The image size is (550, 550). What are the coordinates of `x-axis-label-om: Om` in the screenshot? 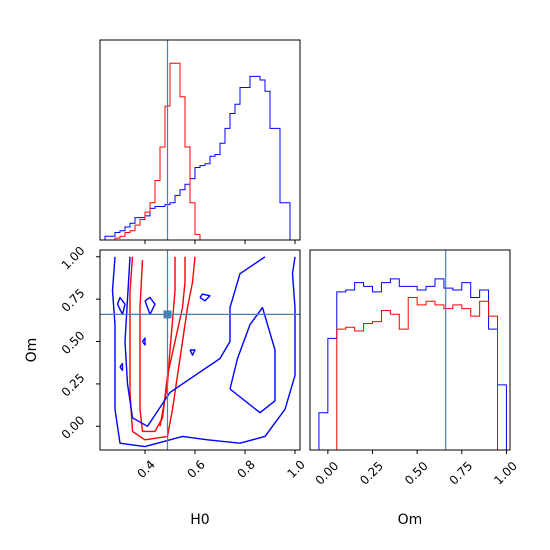 It's located at (410, 520).